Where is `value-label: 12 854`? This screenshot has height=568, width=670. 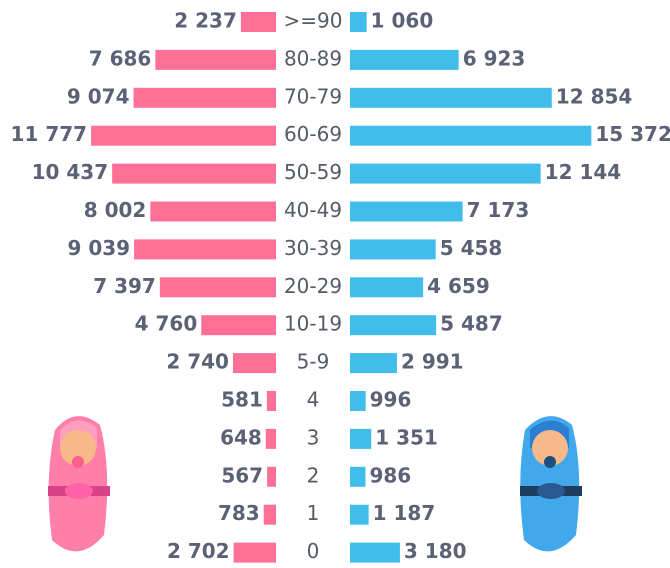
value-label: 12 854 is located at coordinates (594, 96).